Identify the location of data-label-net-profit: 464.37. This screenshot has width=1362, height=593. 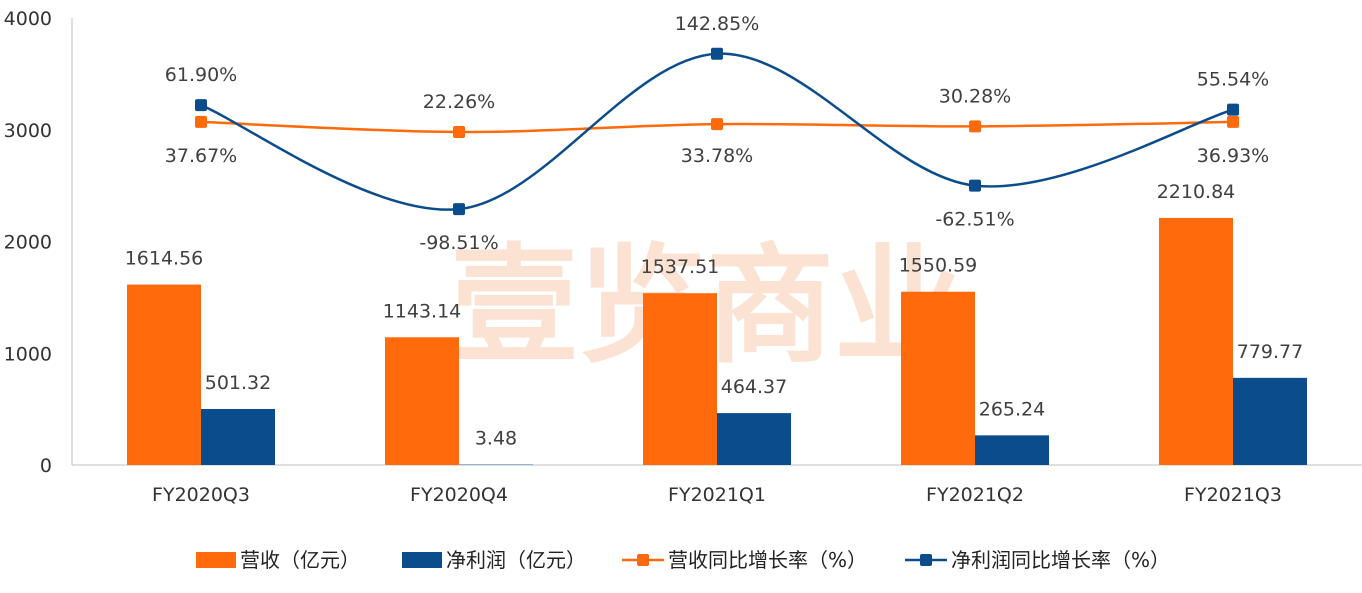
(754, 387).